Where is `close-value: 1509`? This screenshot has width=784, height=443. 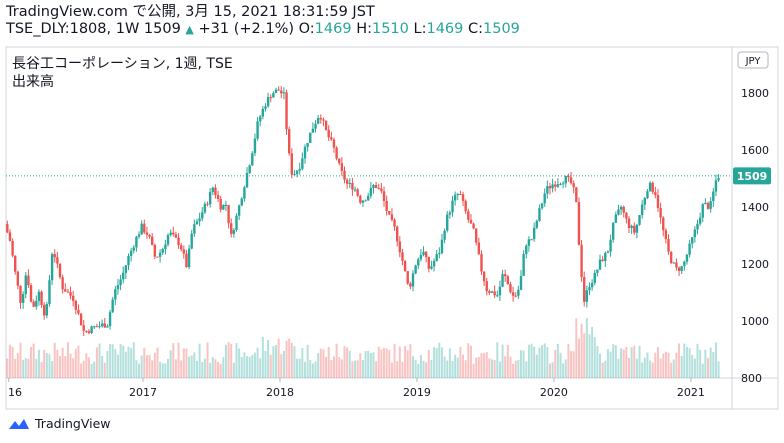
close-value: 1509 is located at coordinates (501, 29).